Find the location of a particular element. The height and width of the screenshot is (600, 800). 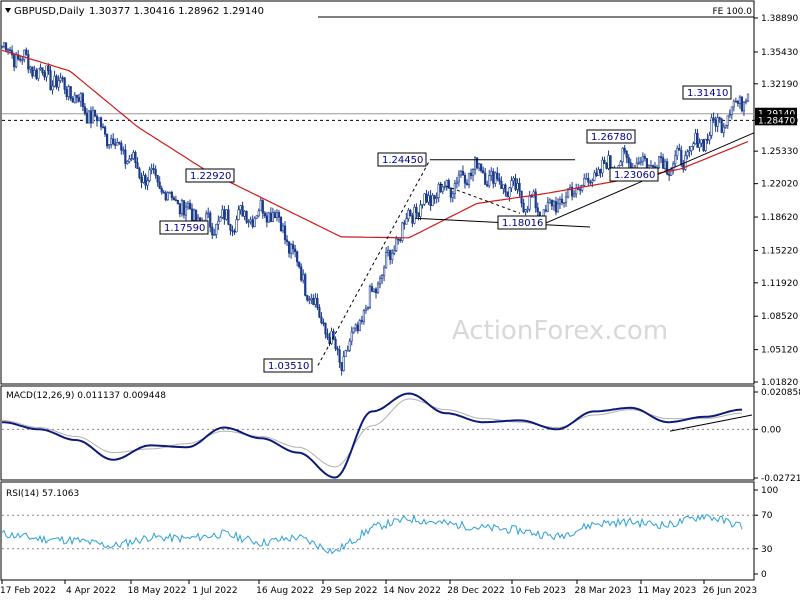

current-price-marker-bg is located at coordinates (776, 113).